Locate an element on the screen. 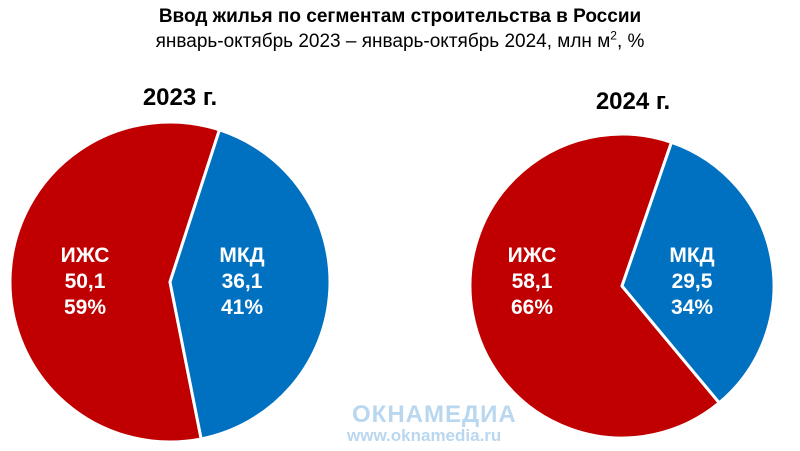  pie-2023-title: 2023 г. is located at coordinates (180, 97).